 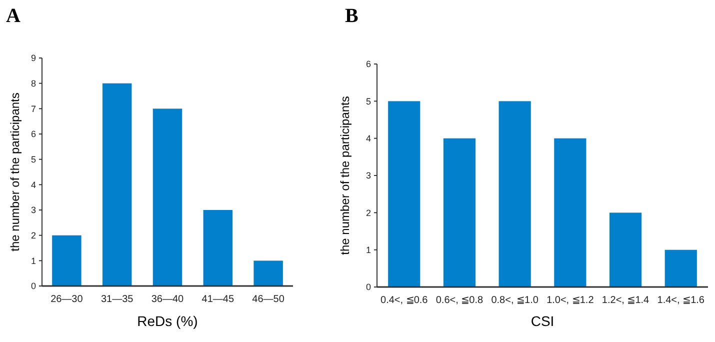 What do you see at coordinates (570, 300) in the screenshot?
I see `x-tick-label: 1.0<, ≦1.2` at bounding box center [570, 300].